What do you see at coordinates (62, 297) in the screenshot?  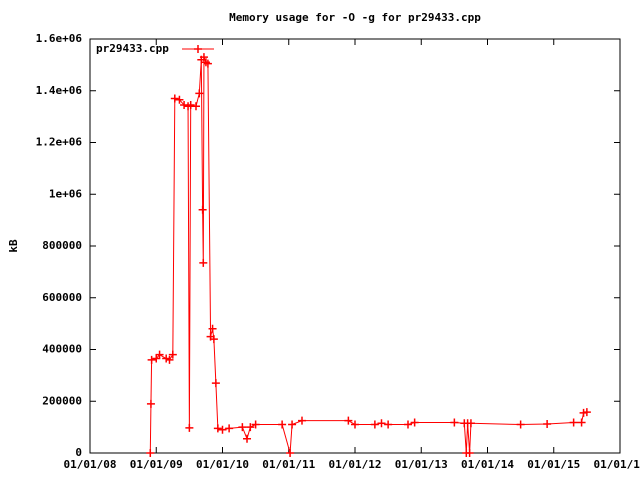 I see `y-tick-label: 600000` at bounding box center [62, 297].